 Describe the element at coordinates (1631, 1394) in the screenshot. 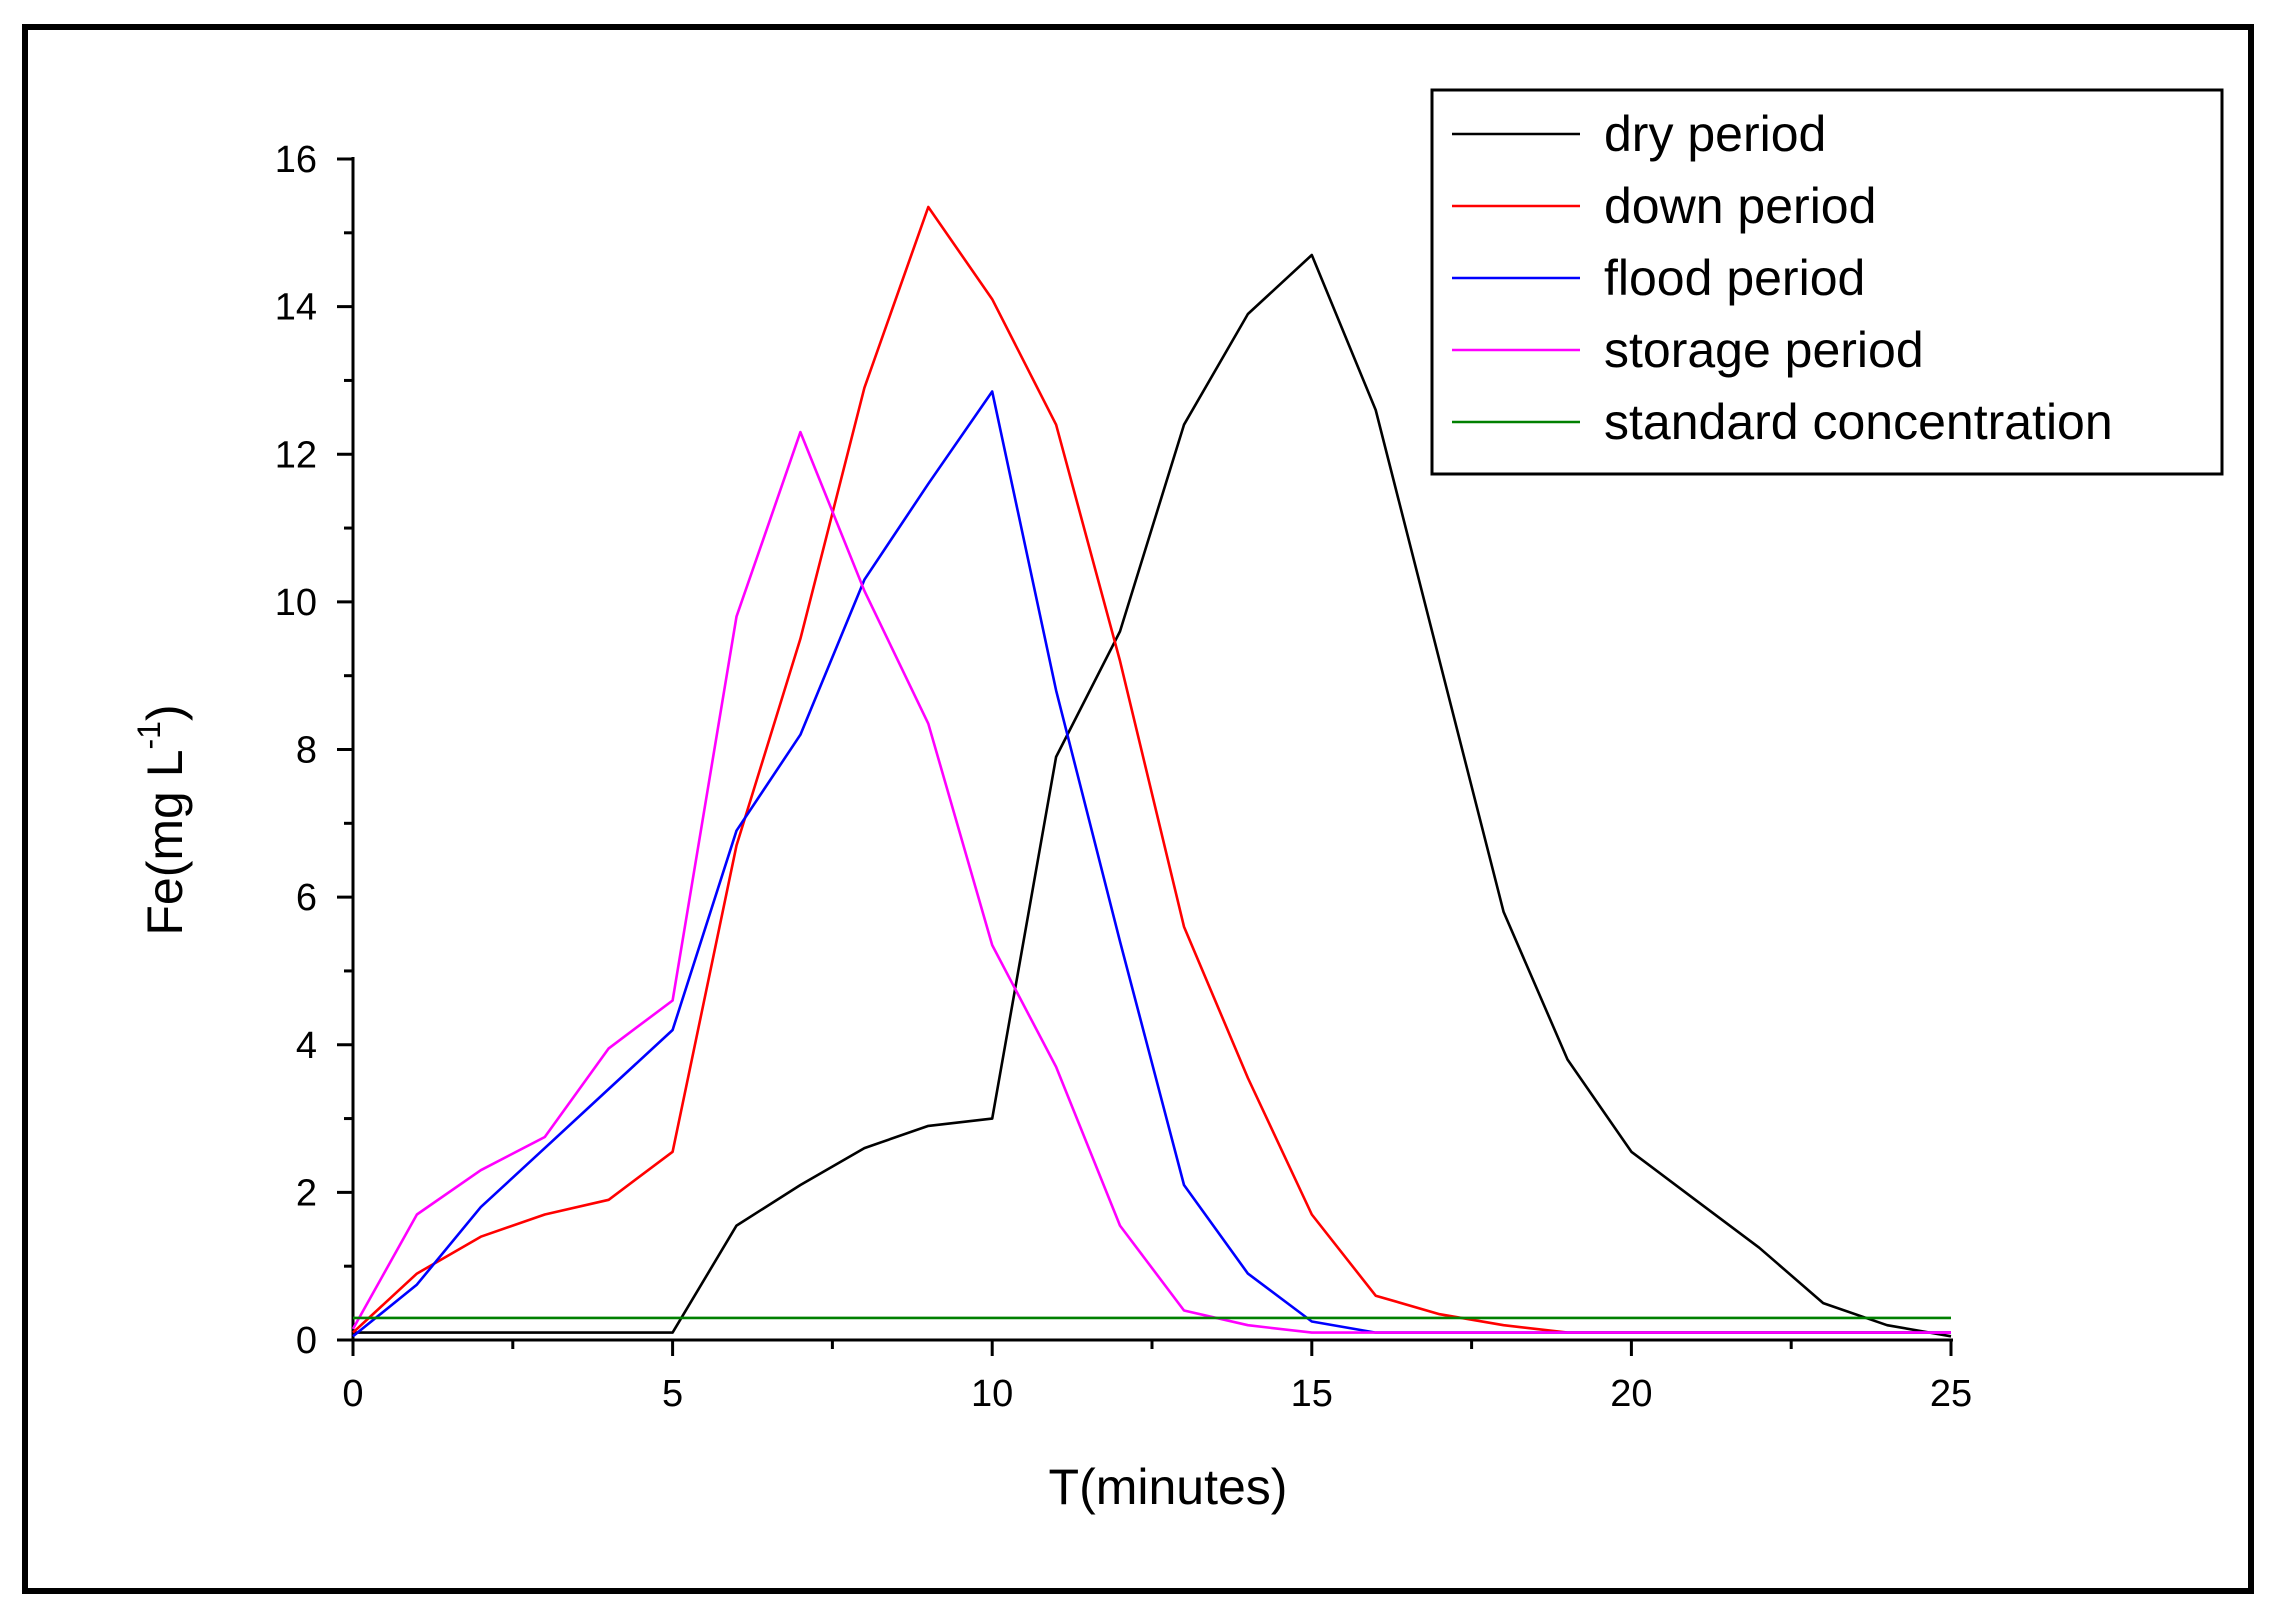

I see `x-tick-label: 20` at that location.